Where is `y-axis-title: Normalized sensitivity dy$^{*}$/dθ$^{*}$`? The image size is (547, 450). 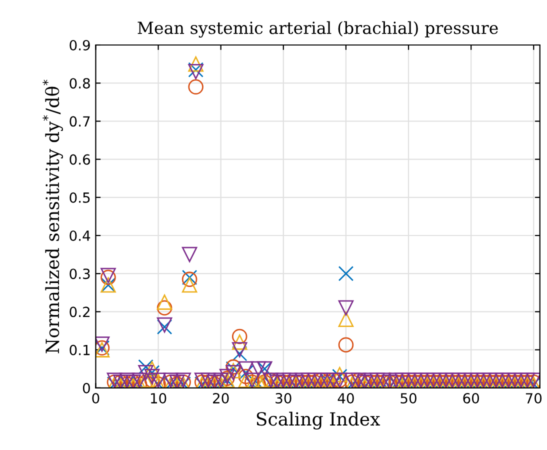 y-axis-title: Normalized sensitivity dy$^{*}$/dθ$^{*}$ is located at coordinates (52, 217).